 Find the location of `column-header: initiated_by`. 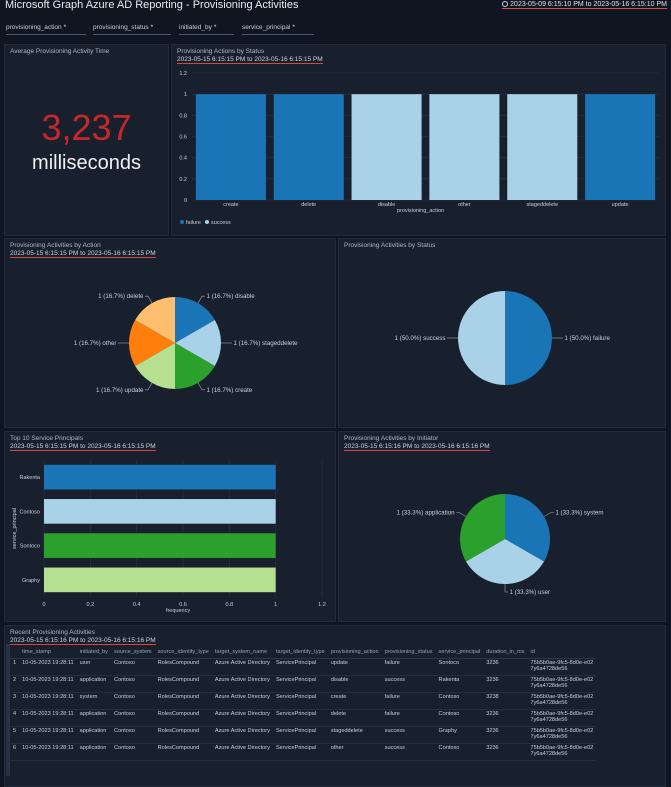

column-header: initiated_by is located at coordinates (93, 652).